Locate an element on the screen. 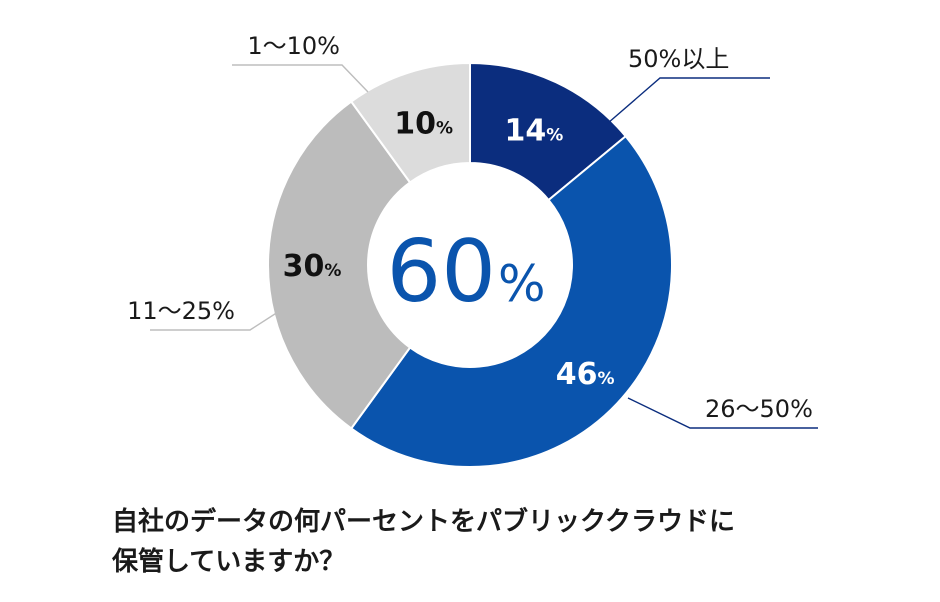 The image size is (940, 602). chart-caption: 自社のデータの何パーセントをパブリッククラウドに 保管していますか？ is located at coordinates (472, 542).